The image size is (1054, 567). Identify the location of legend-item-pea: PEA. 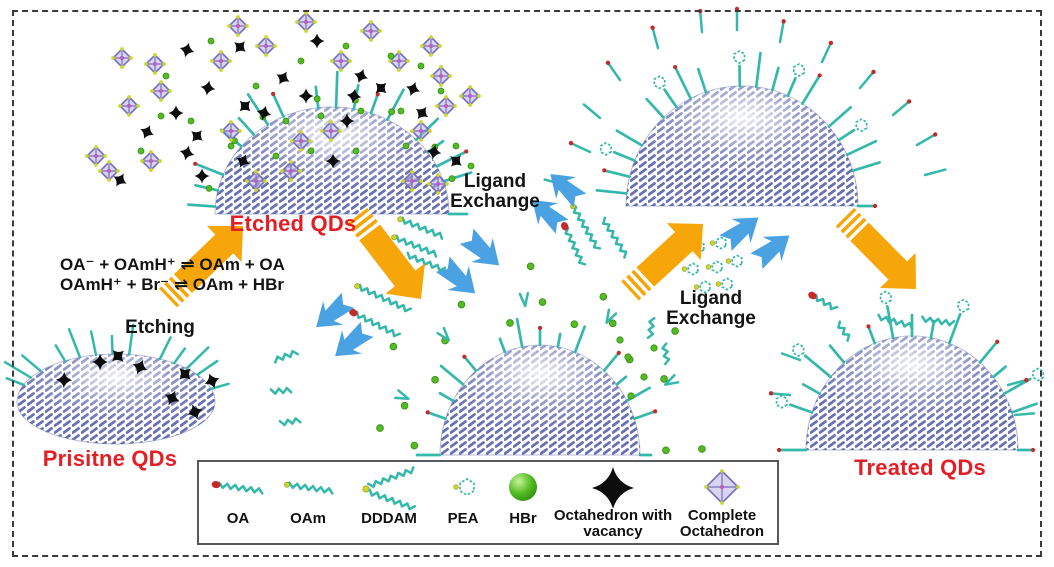
(463, 502).